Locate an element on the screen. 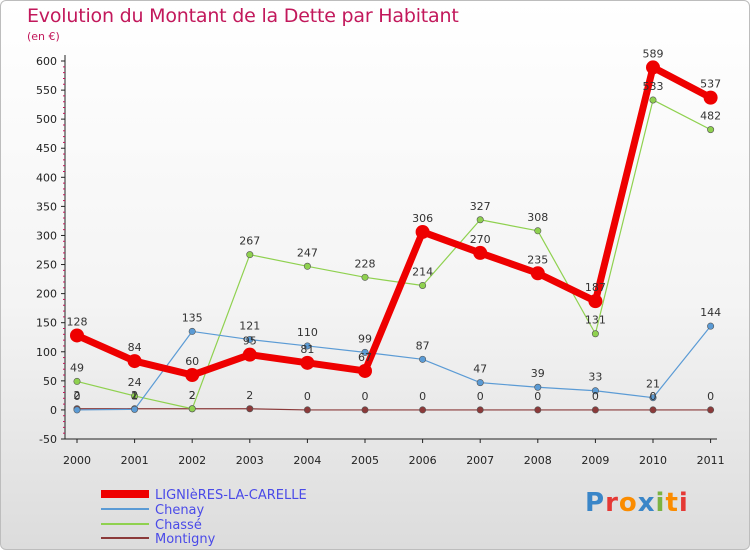 The width and height of the screenshot is (750, 550). data-label: 110 is located at coordinates (307, 332).